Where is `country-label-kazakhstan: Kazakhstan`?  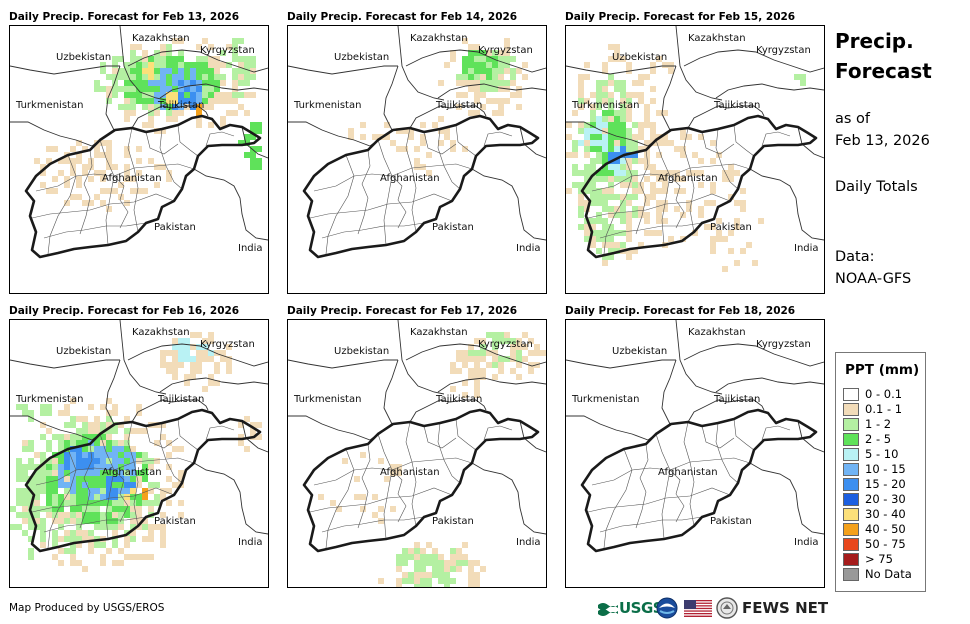 country-label-kazakhstan: Kazakhstan is located at coordinates (439, 38).